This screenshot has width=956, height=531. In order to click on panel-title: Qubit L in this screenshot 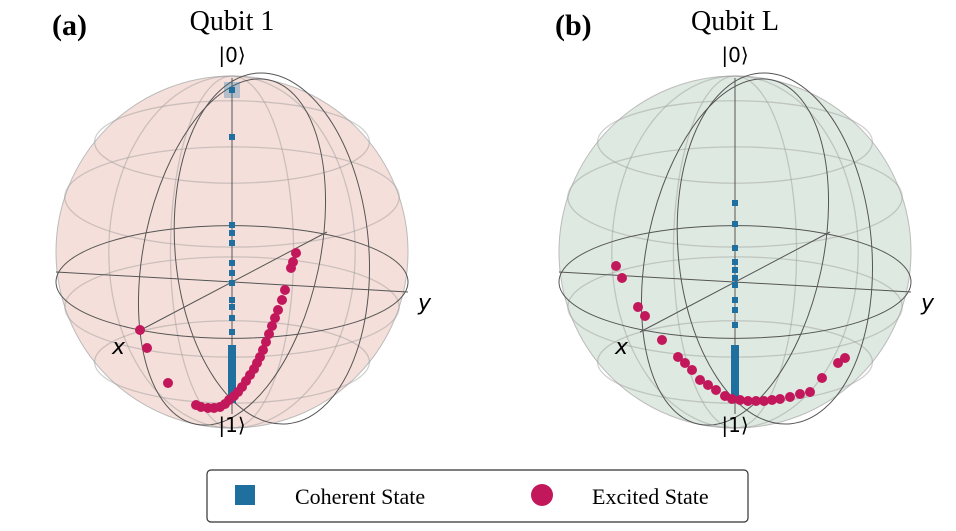, I will do `click(735, 21)`.